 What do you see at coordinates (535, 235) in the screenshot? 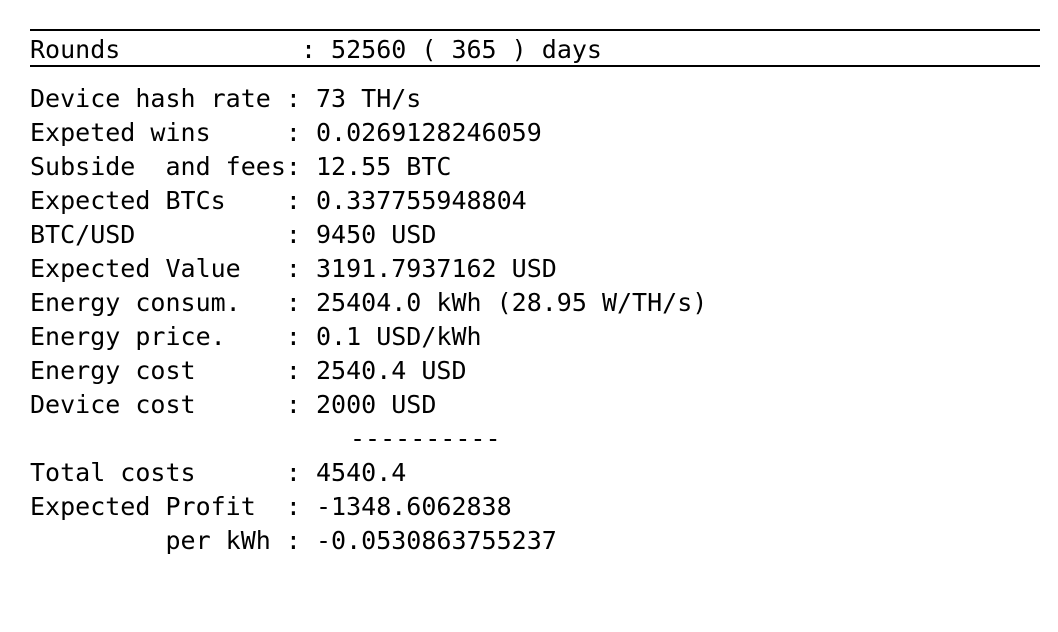
I see `list-item: BTC/USD : 9450 USD` at bounding box center [535, 235].